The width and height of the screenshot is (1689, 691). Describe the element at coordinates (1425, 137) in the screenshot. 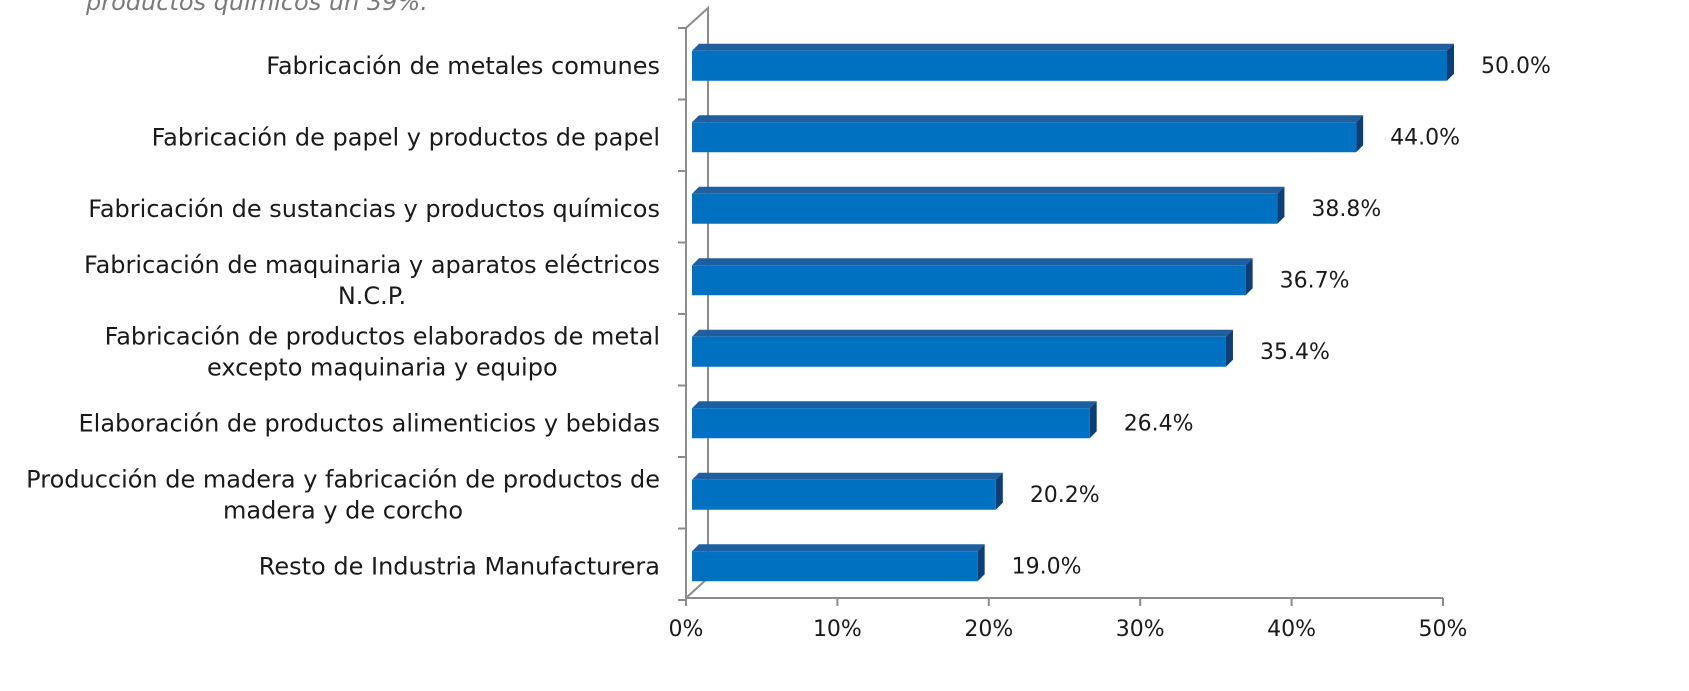

I see `value-label: 44.0%` at that location.